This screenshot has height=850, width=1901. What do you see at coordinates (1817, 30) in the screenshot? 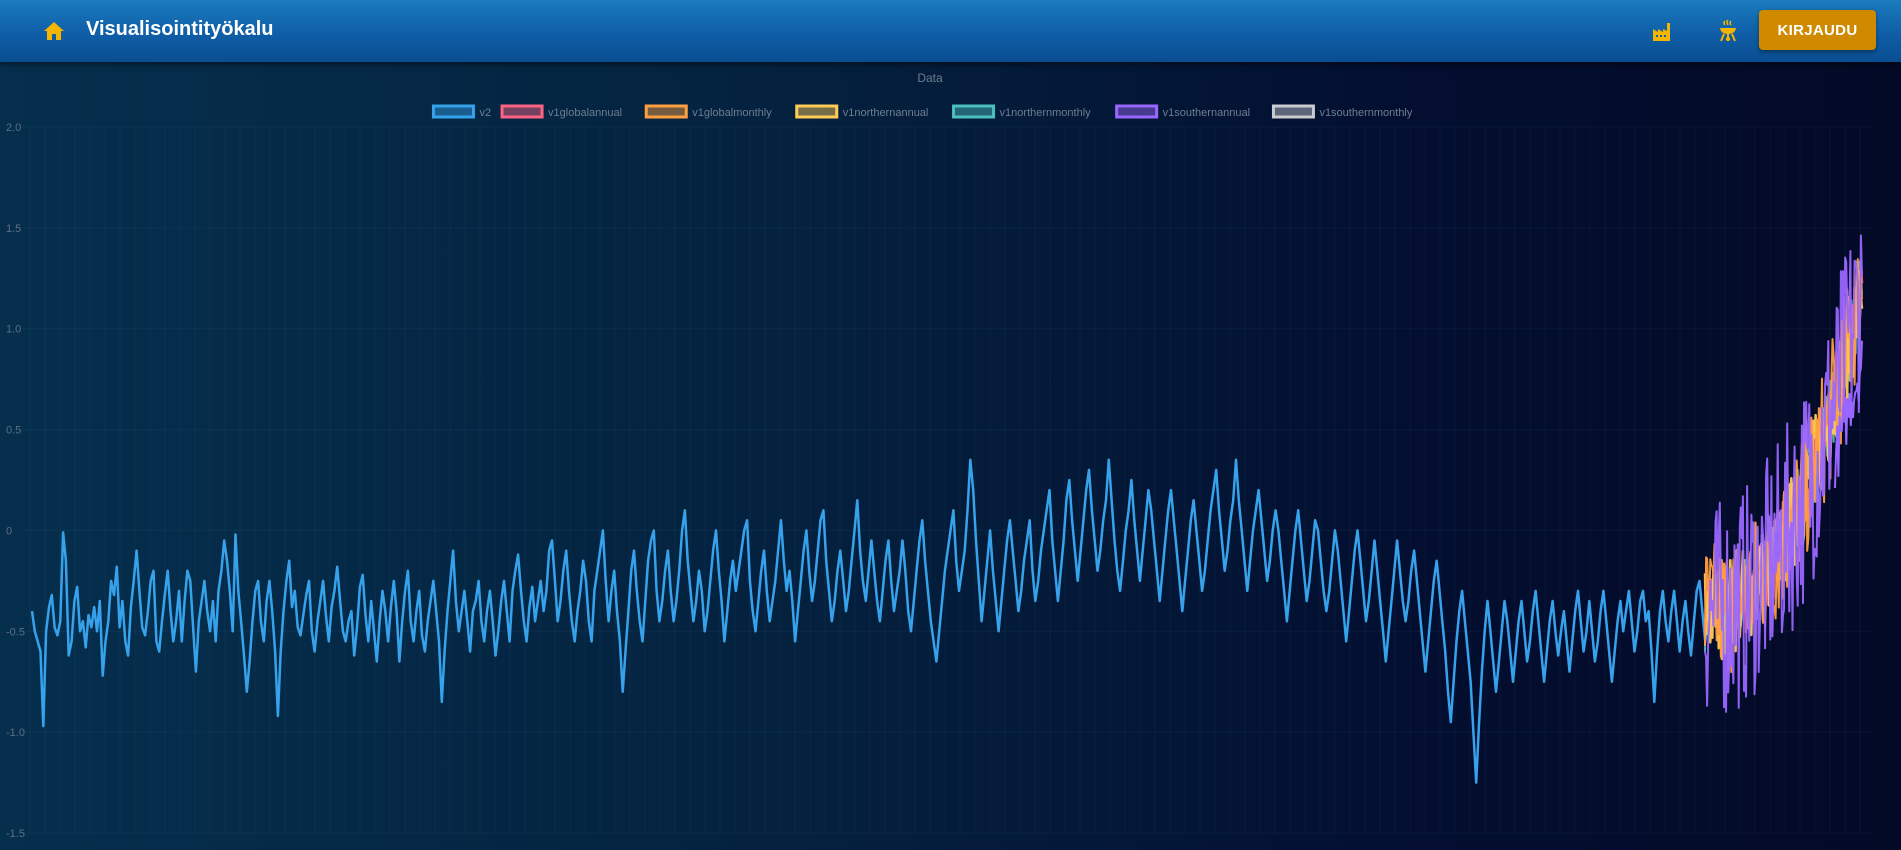
I see `login-button: KIRJAUDU` at bounding box center [1817, 30].